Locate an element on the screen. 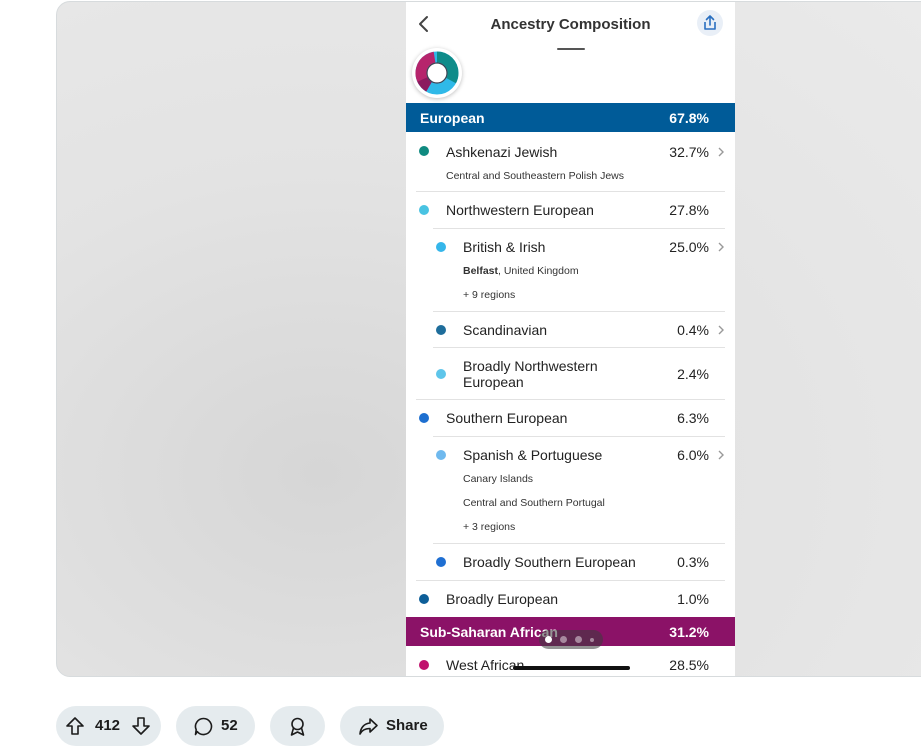 This screenshot has height=748, width=921. region-country: , United Kingdom is located at coordinates (538, 271).